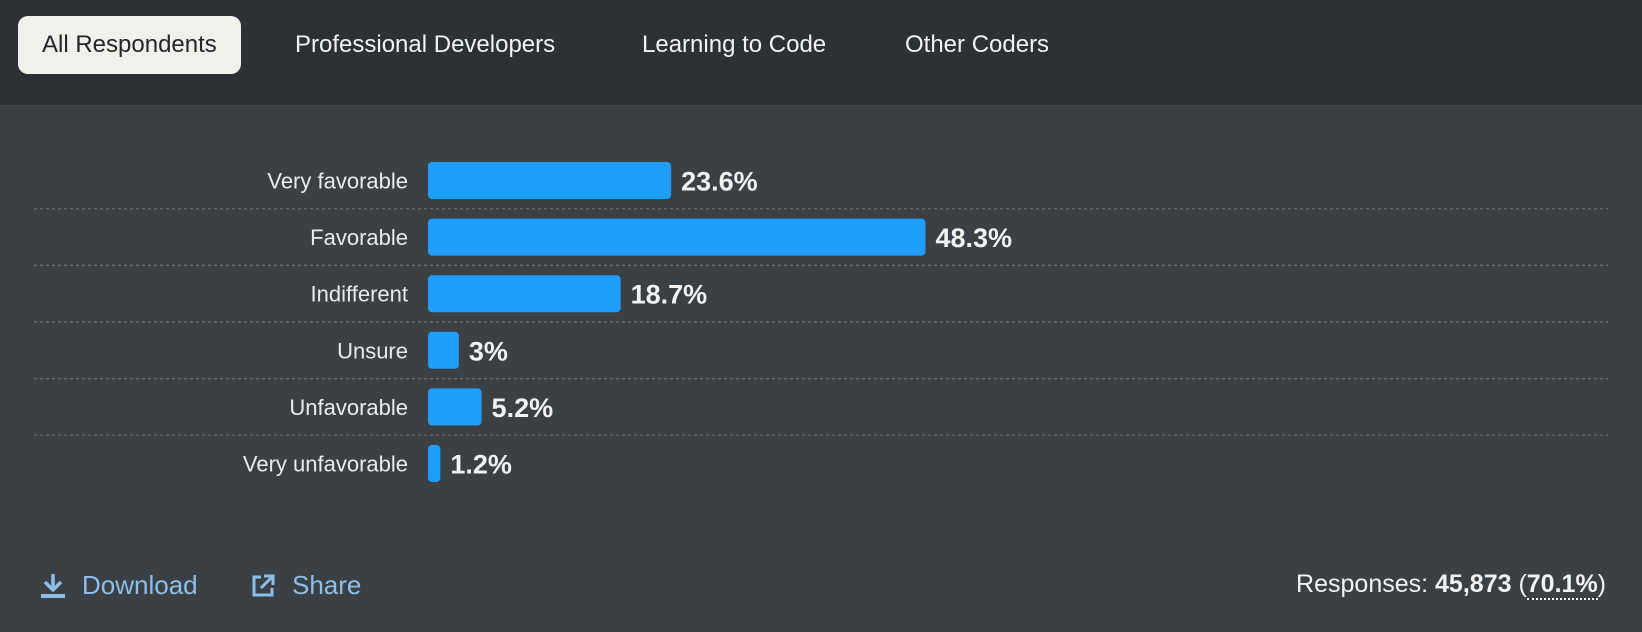  I want to click on tab-learning-to-code: Learning to Code, so click(734, 44).